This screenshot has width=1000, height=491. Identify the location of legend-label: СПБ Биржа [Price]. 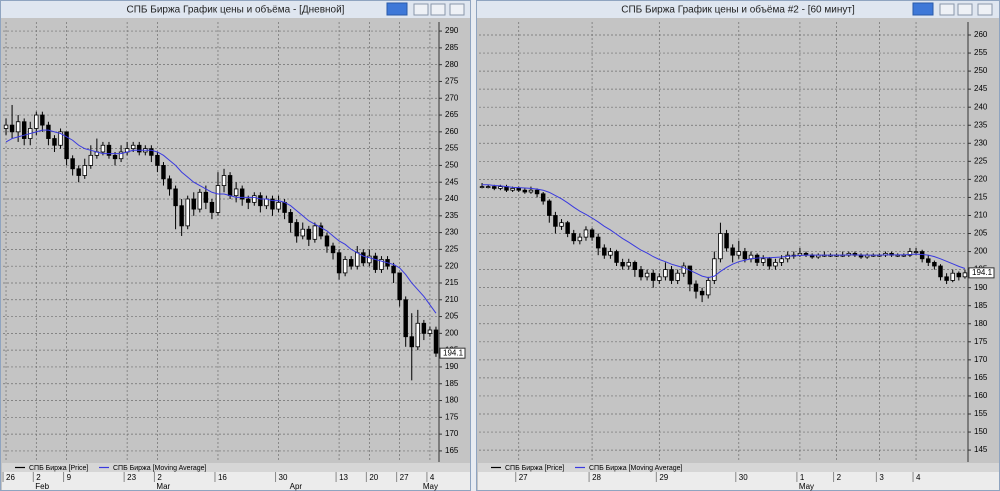
(58, 468).